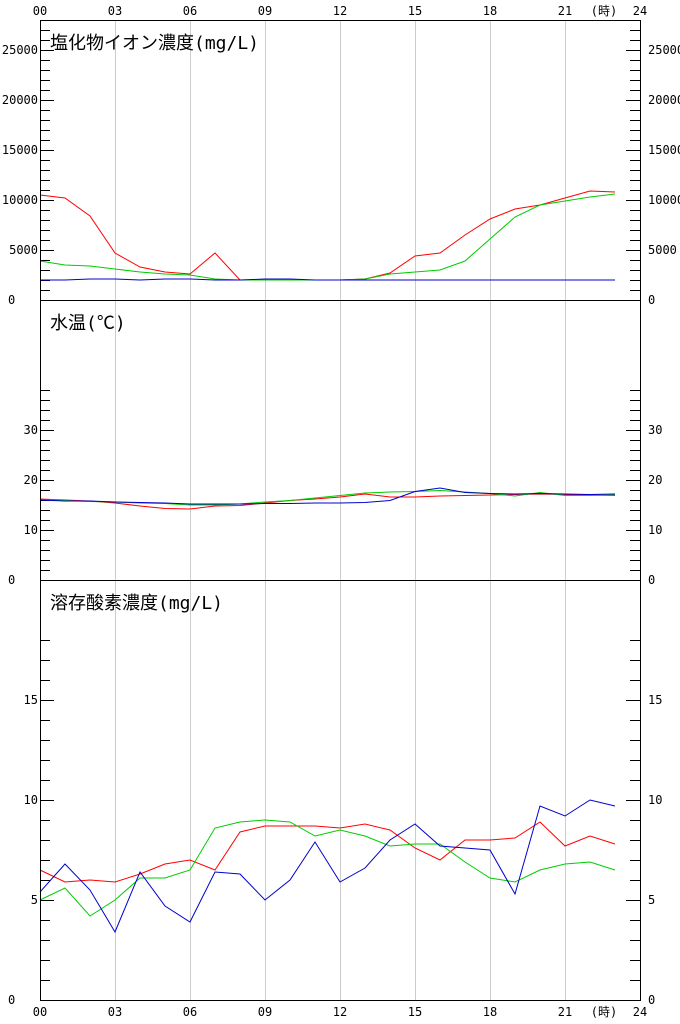 The height and width of the screenshot is (1024, 680). I want to click on x-tick-label-bottom: 21, so click(565, 1012).